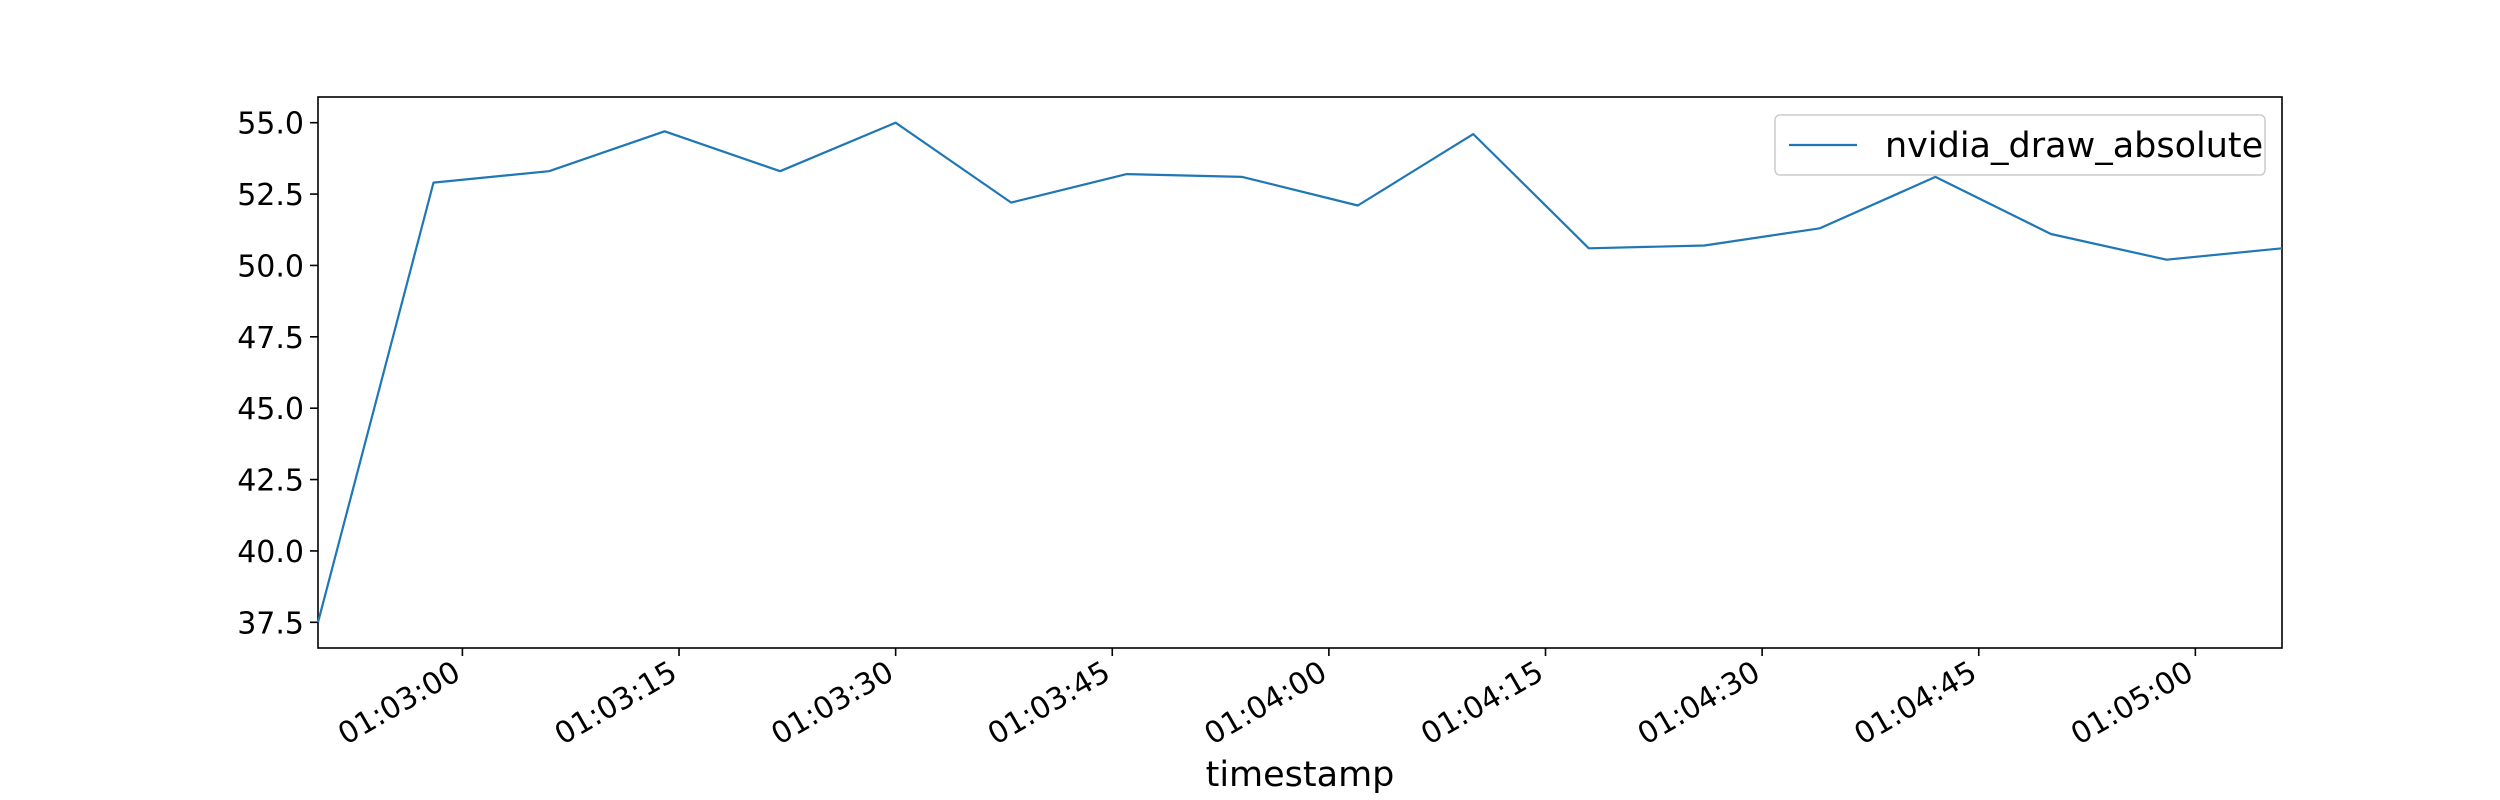  What do you see at coordinates (1049, 704) in the screenshot?
I see `x-tick-label: 01:03:45` at bounding box center [1049, 704].